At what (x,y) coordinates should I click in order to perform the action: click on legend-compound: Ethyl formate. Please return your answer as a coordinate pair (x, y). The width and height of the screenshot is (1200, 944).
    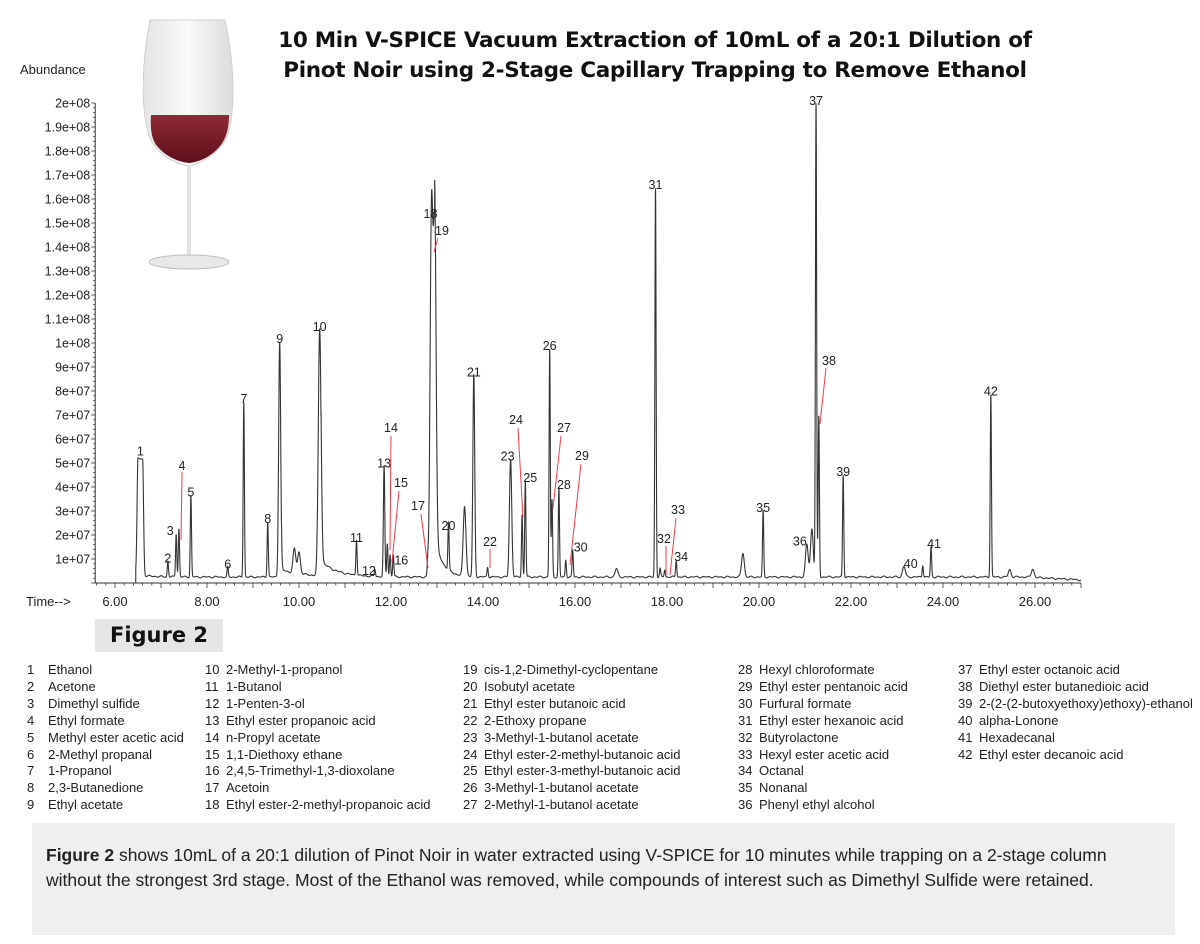
    Looking at the image, I should click on (86, 720).